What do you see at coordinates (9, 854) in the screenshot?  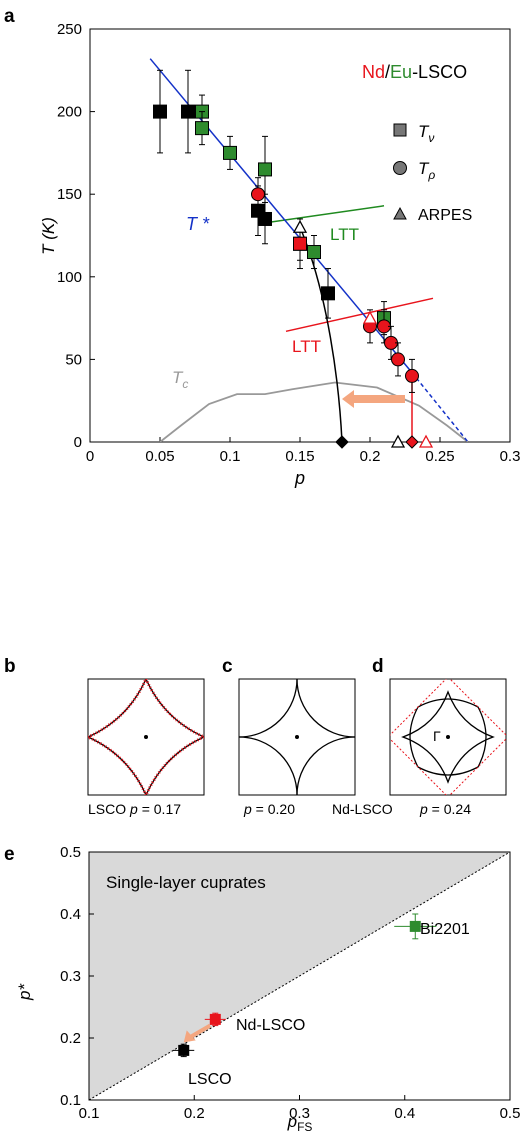 I see `panel-e-letter: e` at bounding box center [9, 854].